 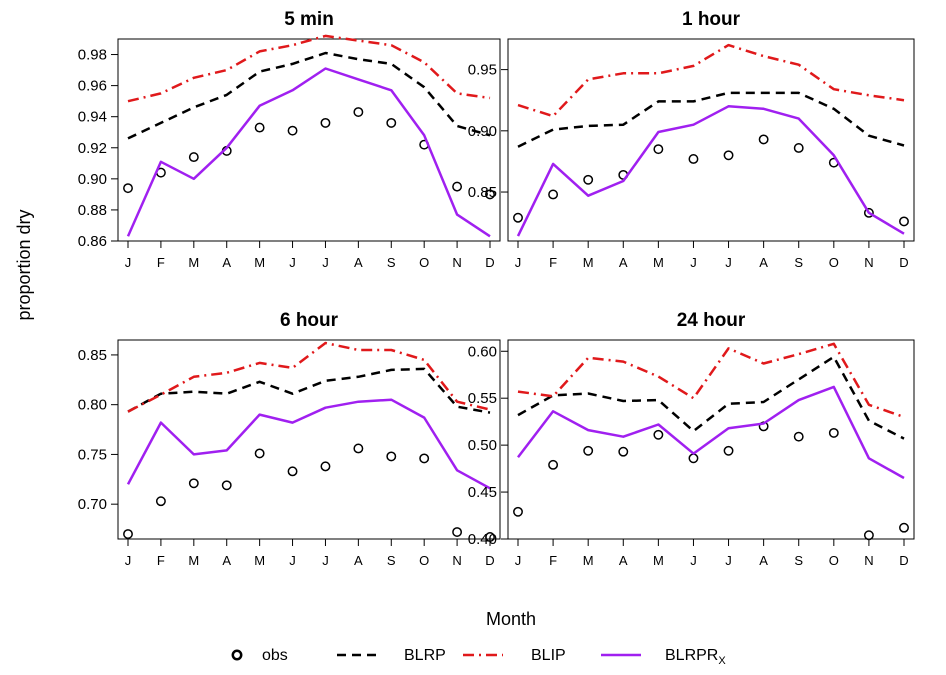 What do you see at coordinates (511, 619) in the screenshot?
I see `x-axis-title: Month` at bounding box center [511, 619].